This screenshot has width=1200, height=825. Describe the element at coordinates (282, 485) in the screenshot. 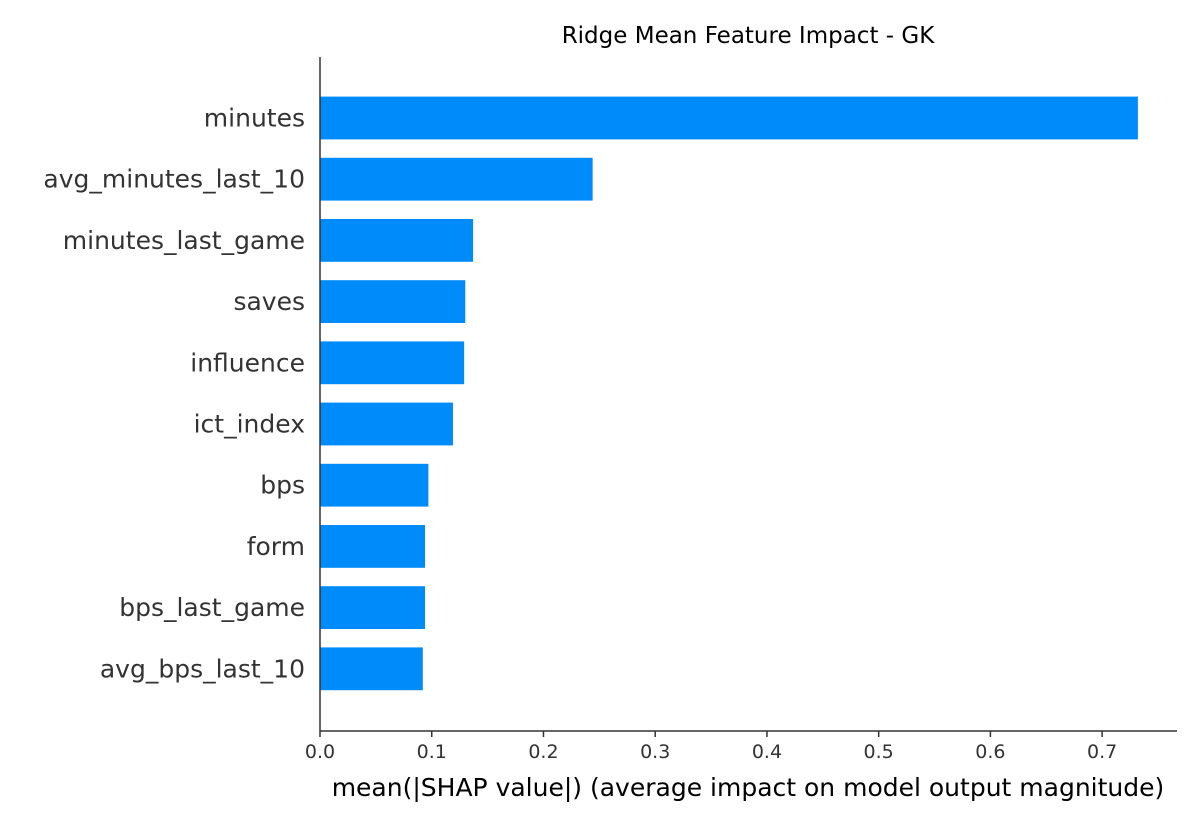

I see `y-tick-label: bps` at that location.